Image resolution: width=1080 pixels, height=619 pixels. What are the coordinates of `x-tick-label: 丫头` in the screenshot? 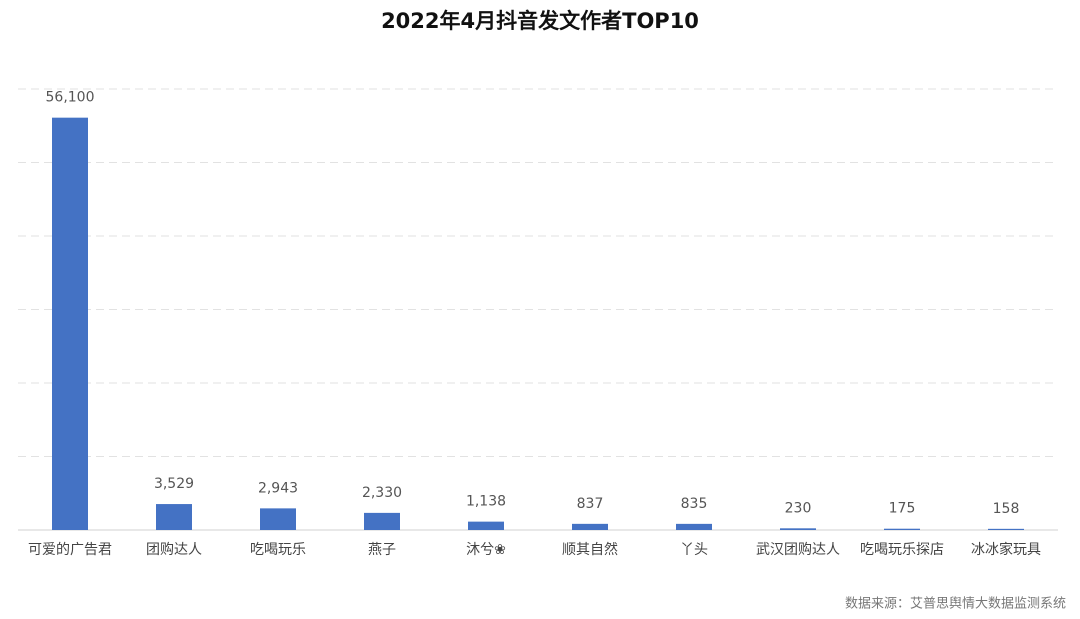 It's located at (694, 550).